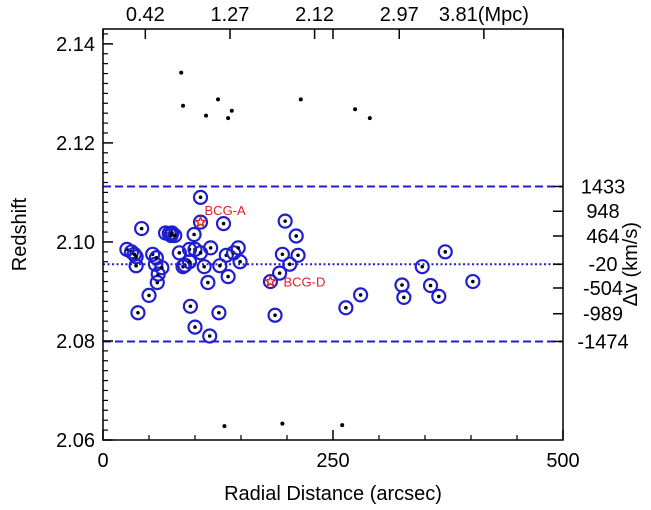  I want to click on y-axis-label: Redshift, so click(20, 234).